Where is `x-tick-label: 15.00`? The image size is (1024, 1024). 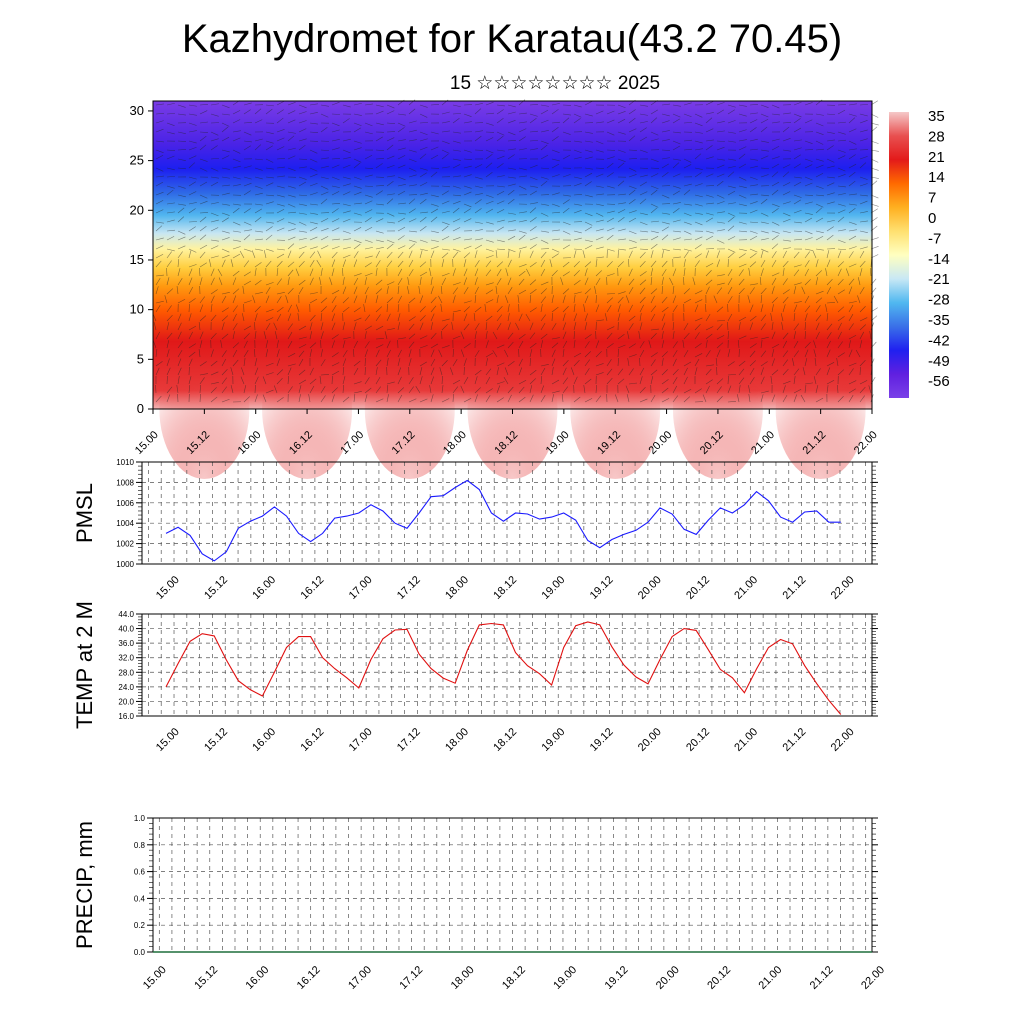 x-tick-label: 15.00 is located at coordinates (147, 443).